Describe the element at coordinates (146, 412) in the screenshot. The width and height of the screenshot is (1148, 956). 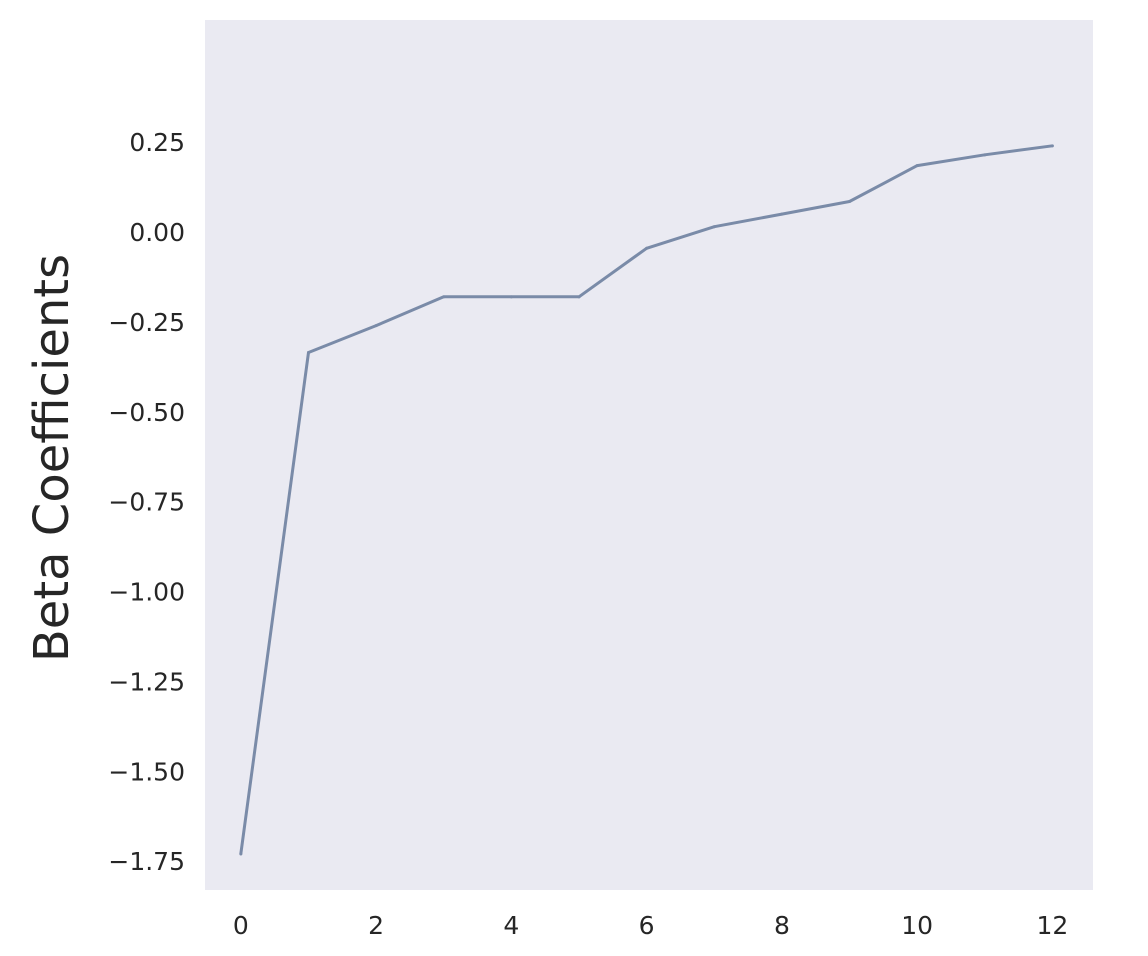
I see `y-tick-label: −0.50` at that location.